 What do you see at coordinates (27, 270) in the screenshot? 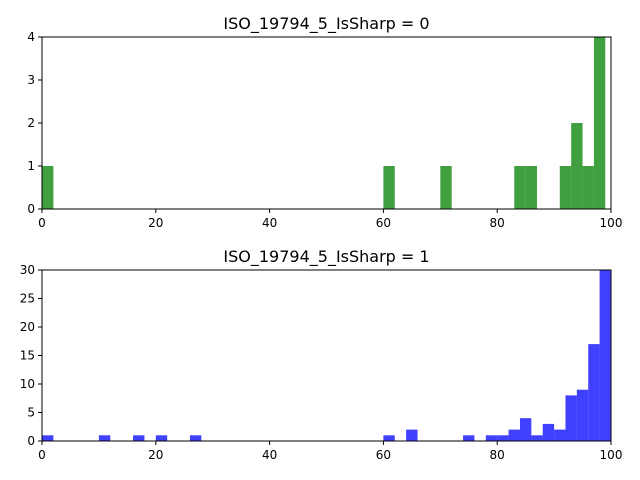
I see `y-tick-label: 30` at bounding box center [27, 270].